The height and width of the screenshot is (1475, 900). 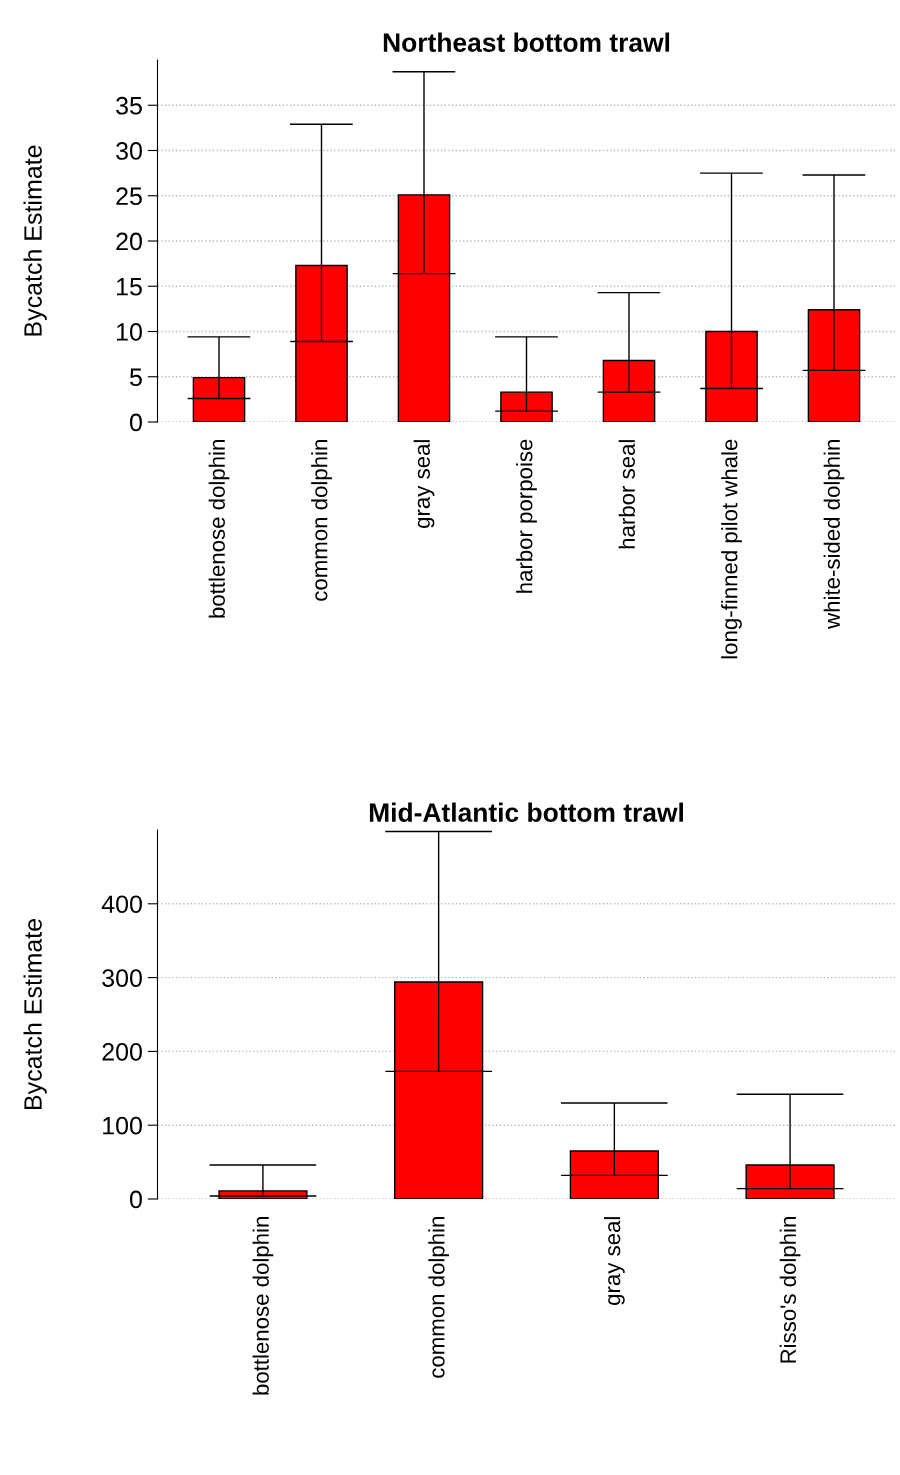 What do you see at coordinates (129, 241) in the screenshot?
I see `y-tick-label: 20` at bounding box center [129, 241].